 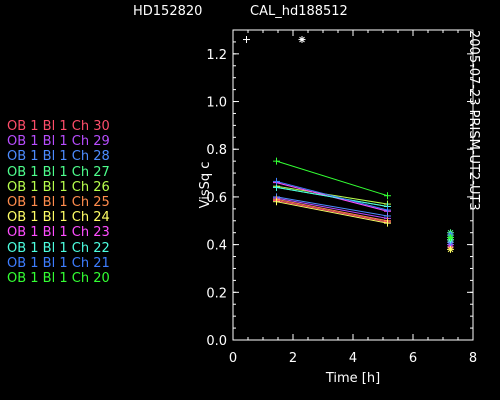 What do you see at coordinates (58, 126) in the screenshot?
I see `legend-item: OB 1 Bl 1 Ch 30` at bounding box center [58, 126].